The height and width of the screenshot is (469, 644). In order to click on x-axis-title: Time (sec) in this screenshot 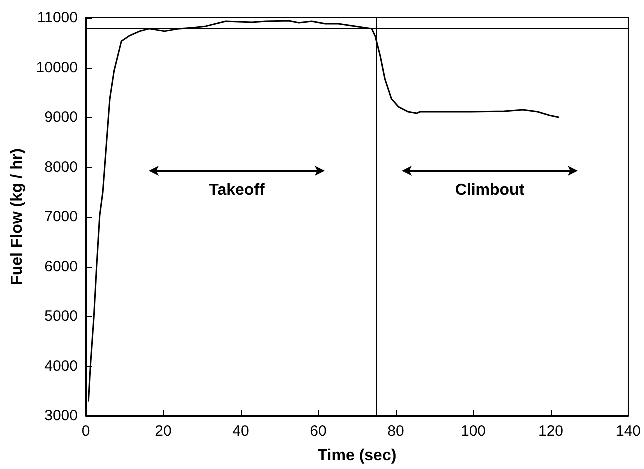, I will do `click(357, 456)`.